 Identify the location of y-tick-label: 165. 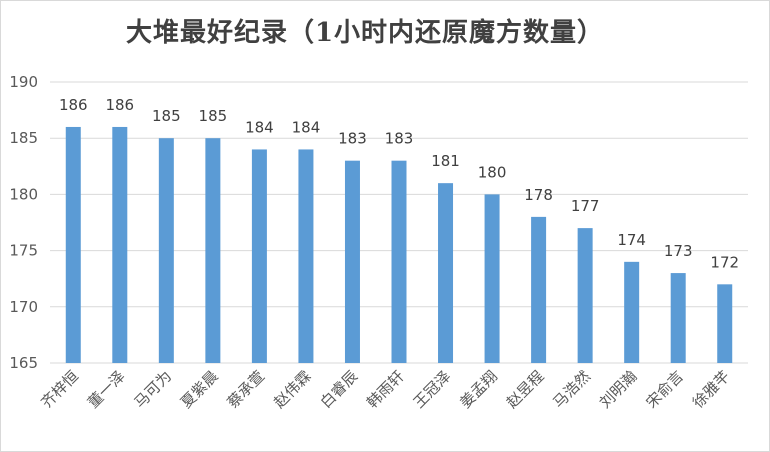
(23, 363).